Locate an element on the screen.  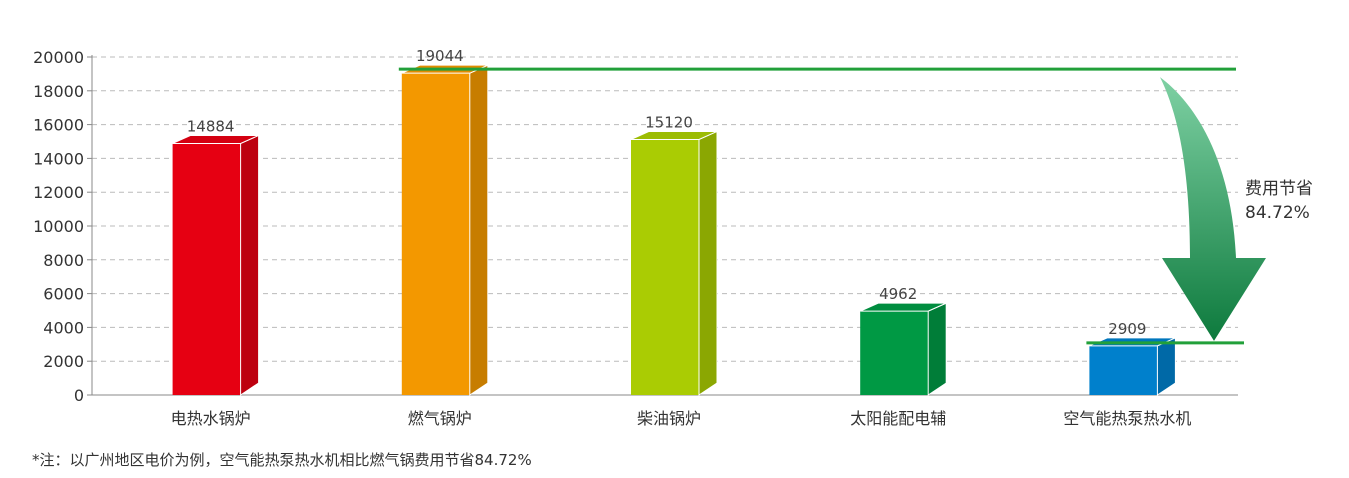
saving-percent: 84.72% is located at coordinates (1277, 213).